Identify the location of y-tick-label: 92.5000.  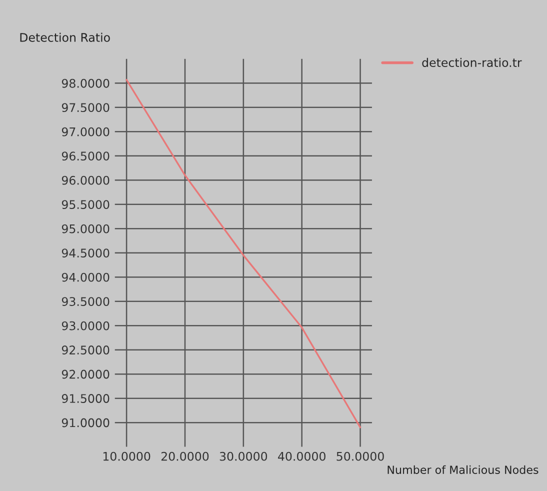
(86, 350).